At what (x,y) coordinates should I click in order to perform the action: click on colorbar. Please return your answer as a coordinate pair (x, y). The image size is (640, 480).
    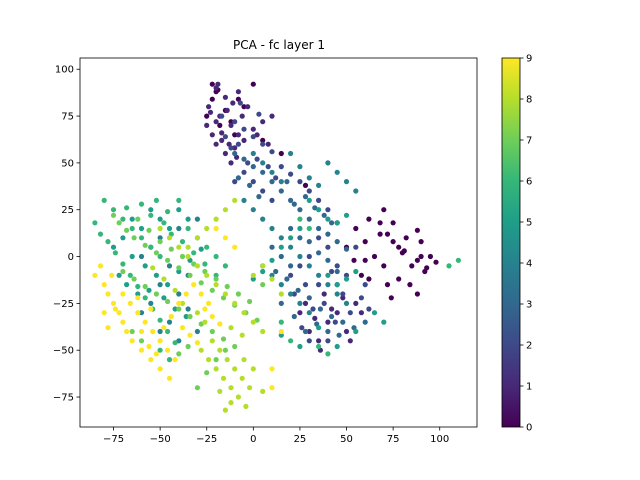
    Looking at the image, I should click on (511, 242).